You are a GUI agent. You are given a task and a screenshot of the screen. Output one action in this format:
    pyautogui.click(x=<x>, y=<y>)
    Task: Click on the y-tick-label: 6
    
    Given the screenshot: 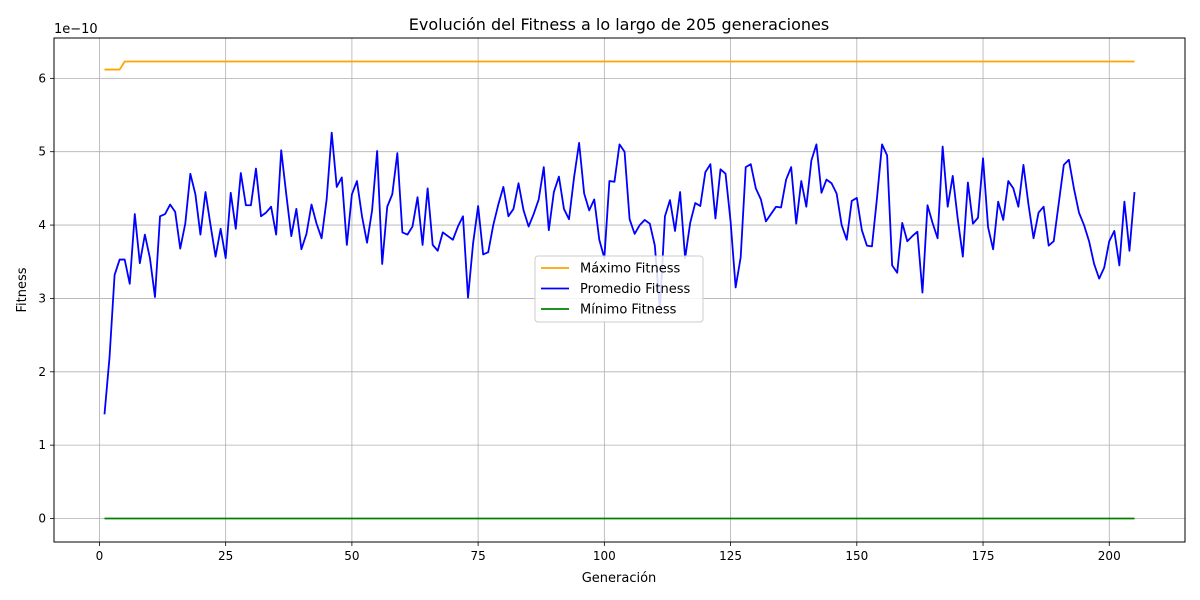 What is the action you would take?
    pyautogui.click(x=42, y=78)
    